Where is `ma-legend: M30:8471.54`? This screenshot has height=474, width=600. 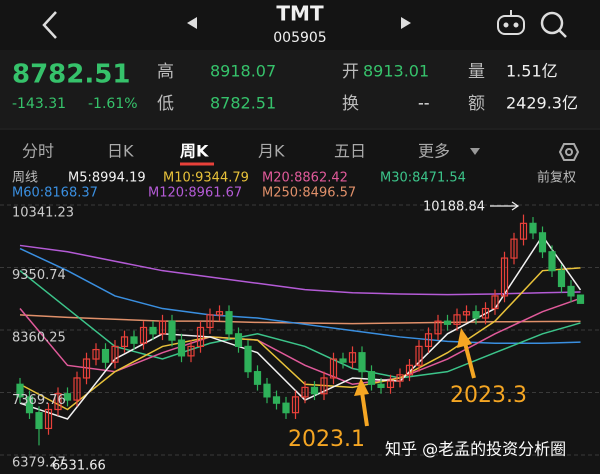 ma-legend: M30:8471.54 is located at coordinates (423, 178).